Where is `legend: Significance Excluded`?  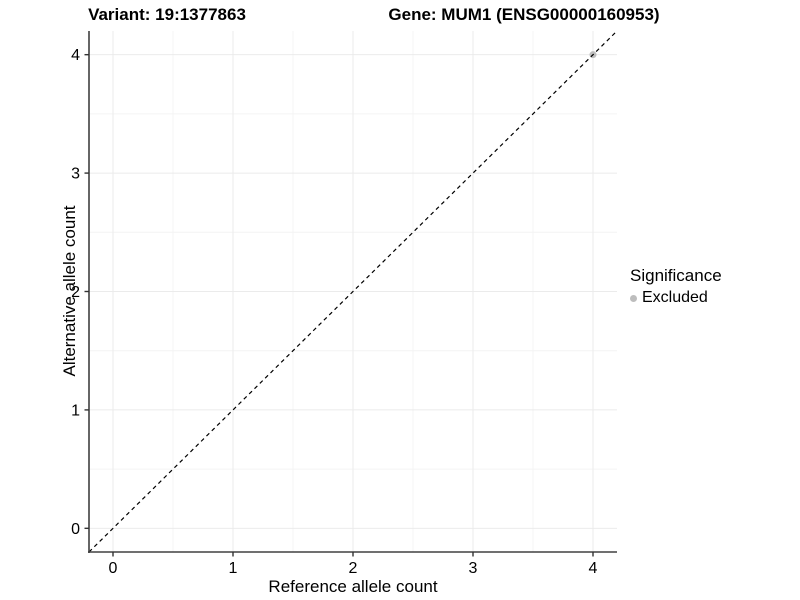 legend: Significance Excluded is located at coordinates (676, 286).